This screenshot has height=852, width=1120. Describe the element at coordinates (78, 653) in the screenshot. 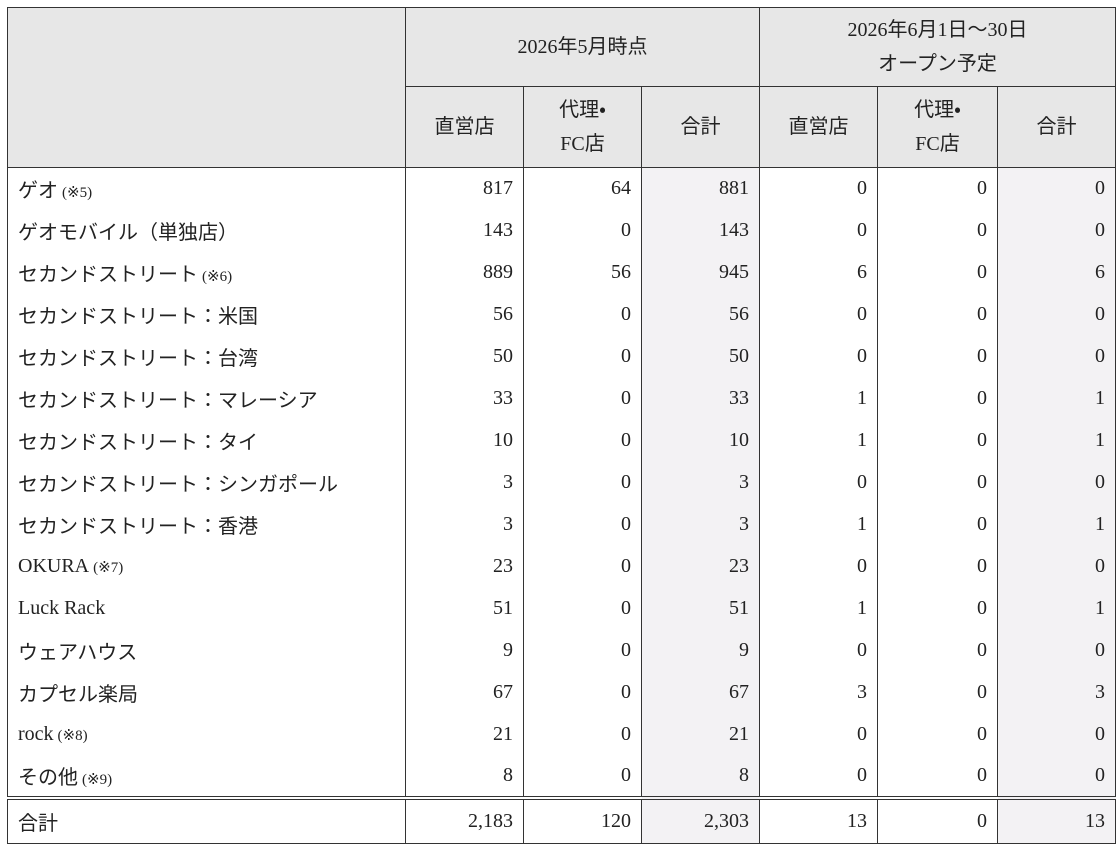

I see `row-name: ウェアハウス` at that location.